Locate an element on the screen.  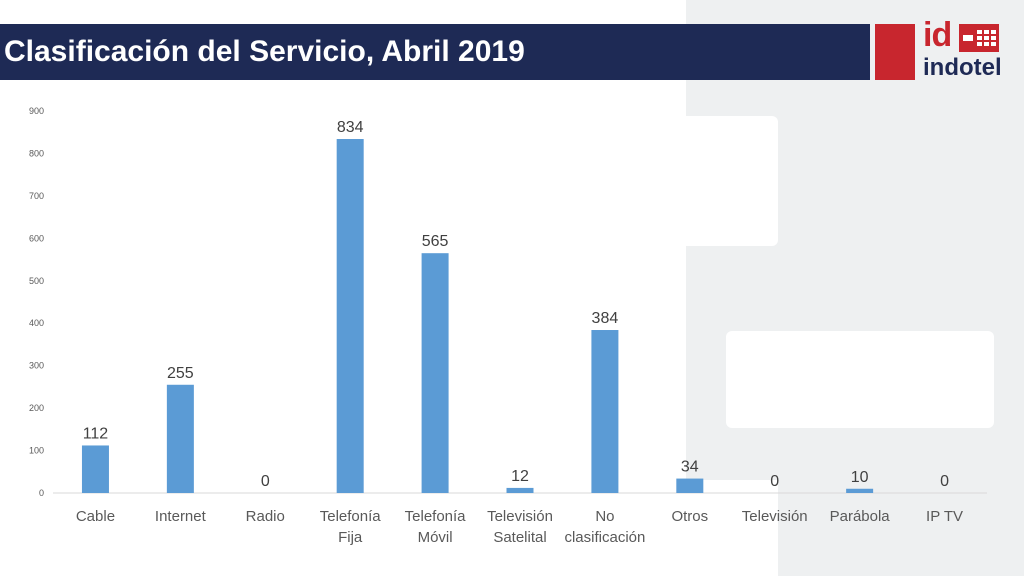
data-label: 112 is located at coordinates (96, 433).